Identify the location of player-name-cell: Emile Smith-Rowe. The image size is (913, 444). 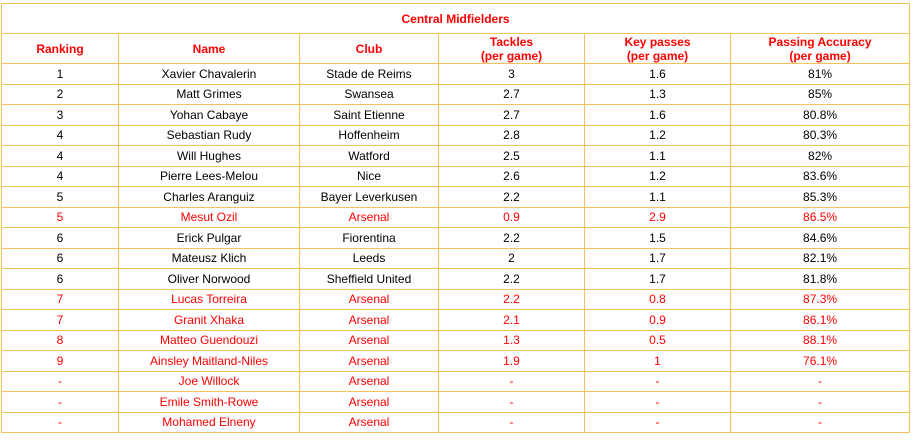
(209, 402).